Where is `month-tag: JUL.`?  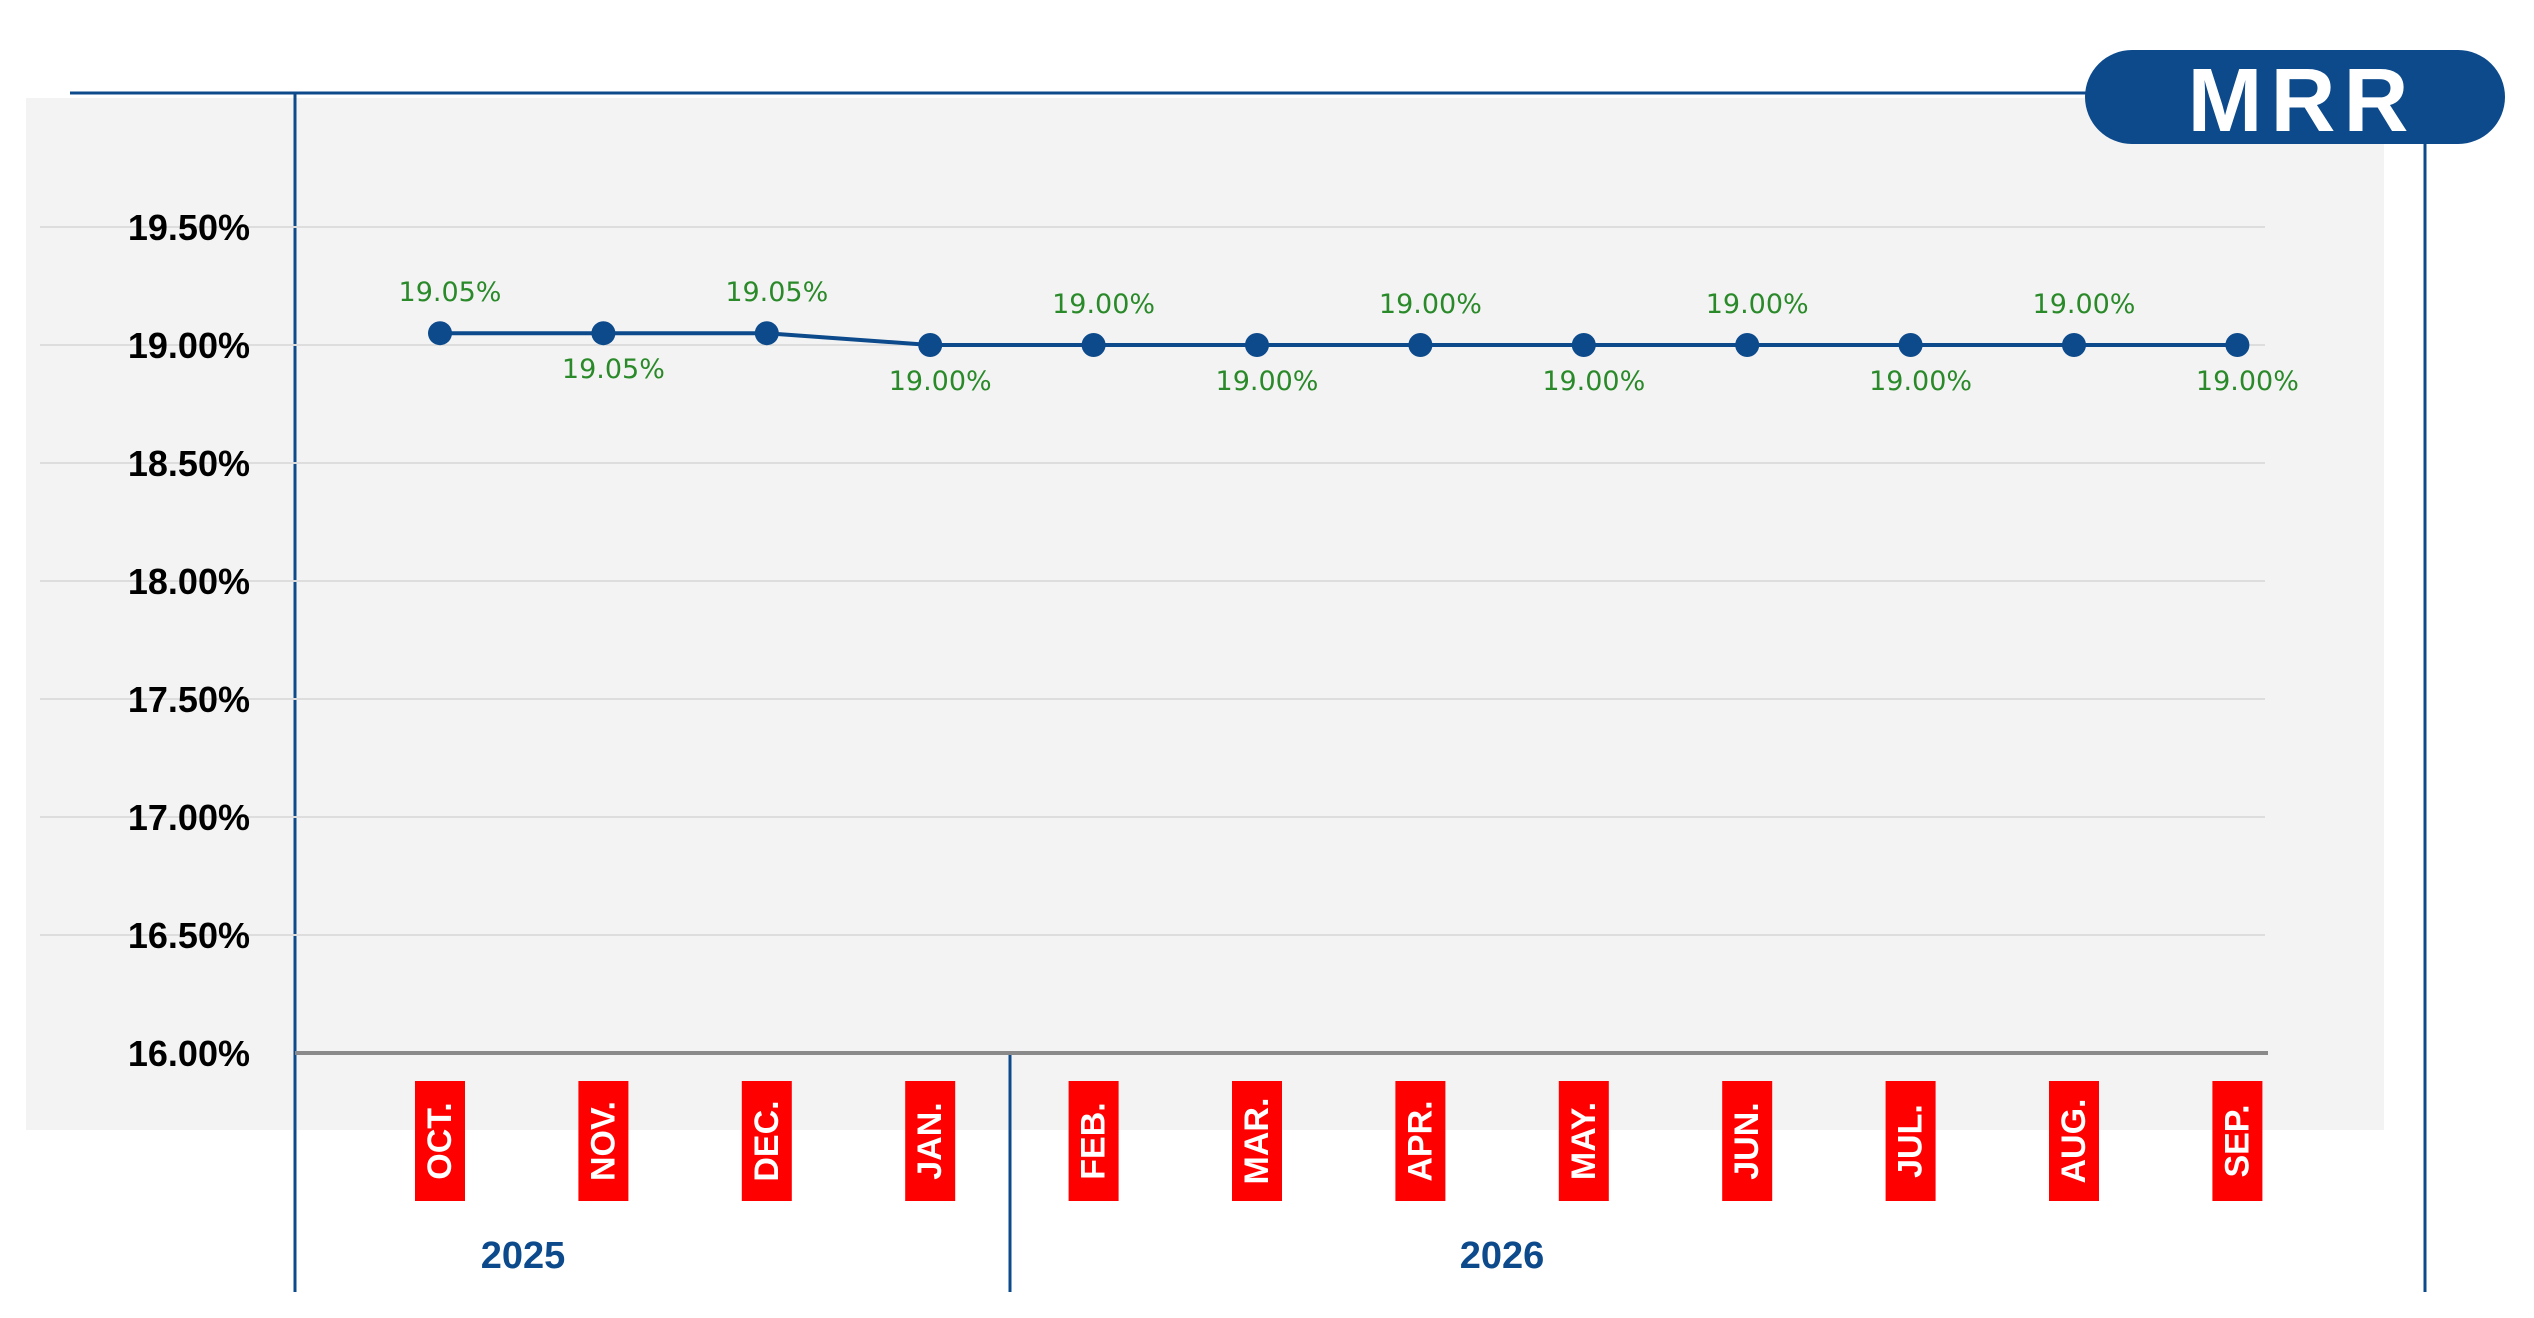 month-tag: JUL. is located at coordinates (1910, 1141).